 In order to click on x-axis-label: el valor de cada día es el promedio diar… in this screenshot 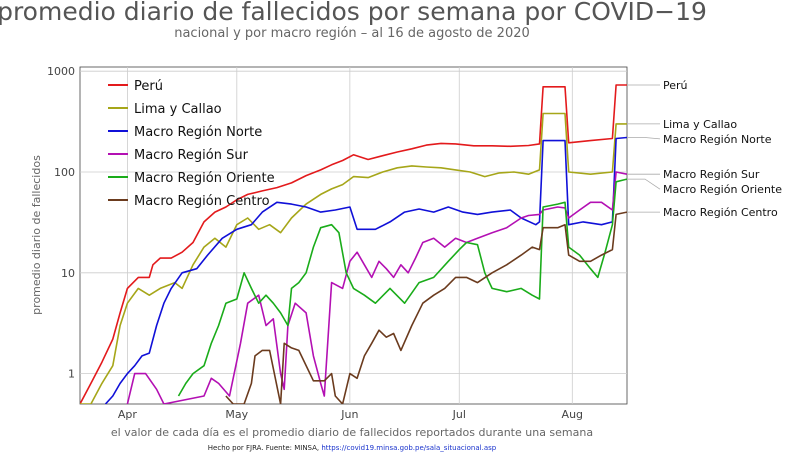, I will do `click(352, 432)`.